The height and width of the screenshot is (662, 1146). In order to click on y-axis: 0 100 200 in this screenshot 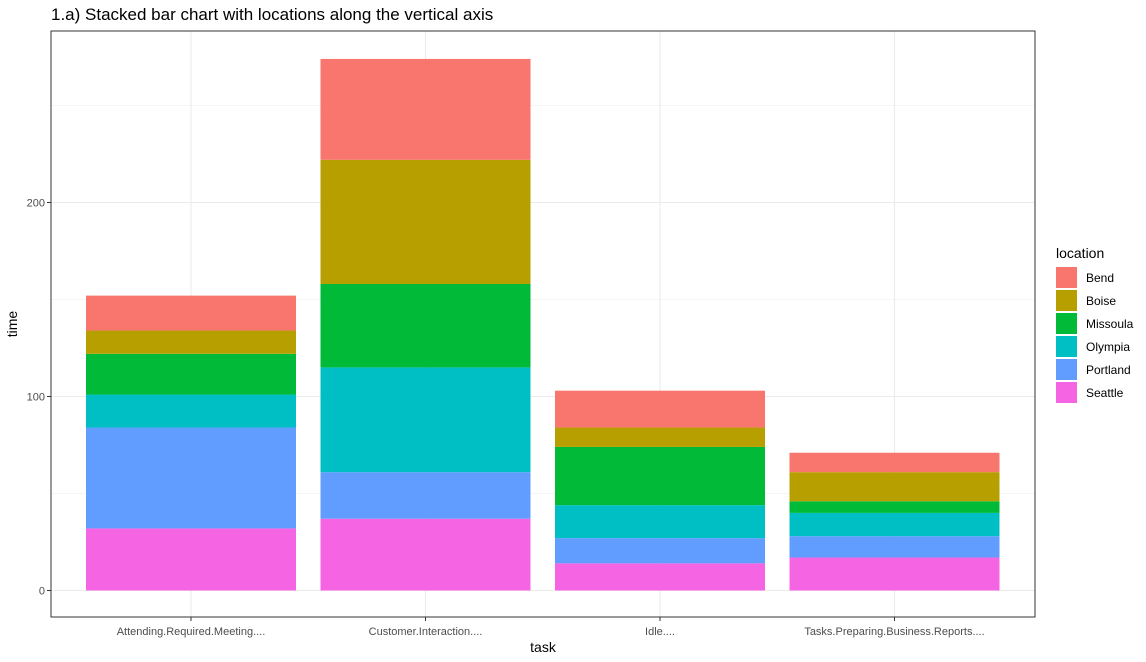, I will do `click(39, 398)`.